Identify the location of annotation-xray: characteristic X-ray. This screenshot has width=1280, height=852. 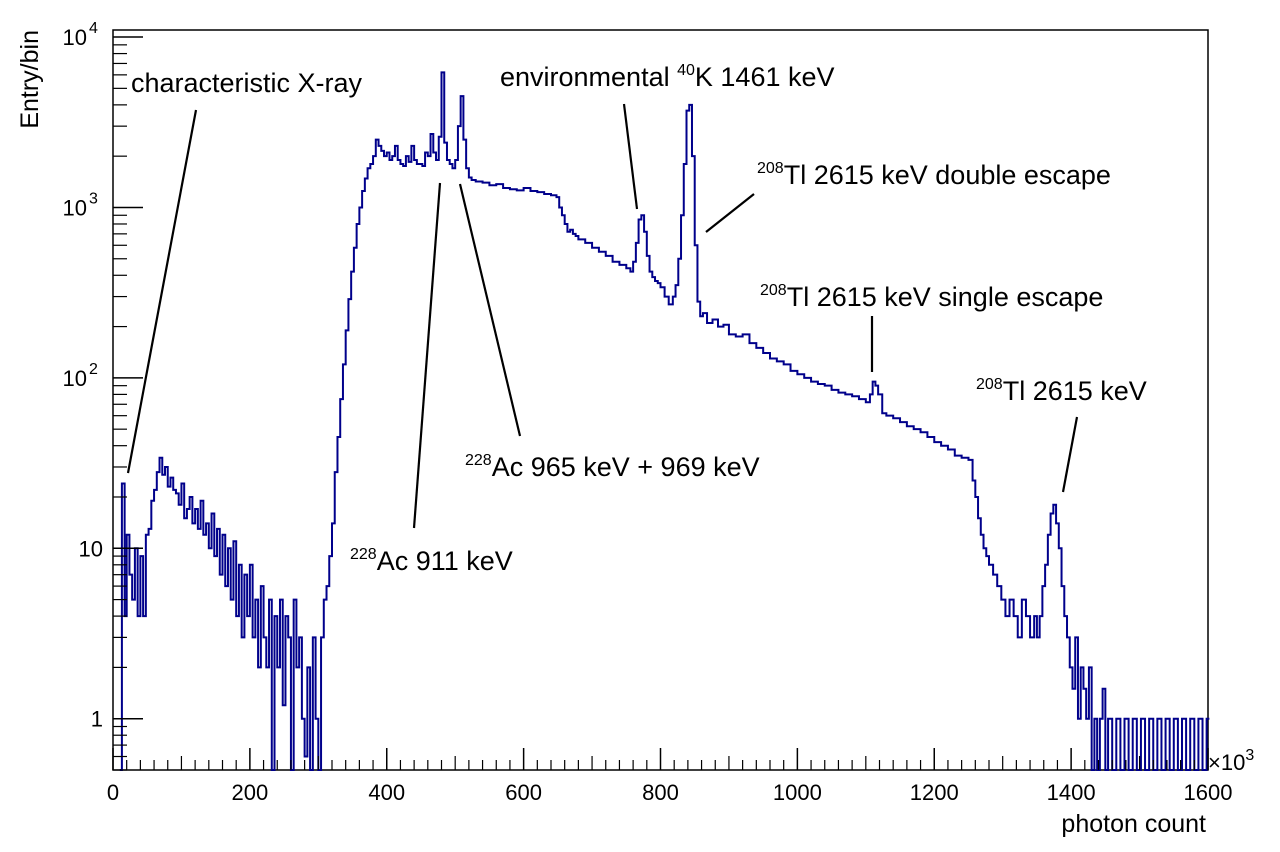
(247, 83).